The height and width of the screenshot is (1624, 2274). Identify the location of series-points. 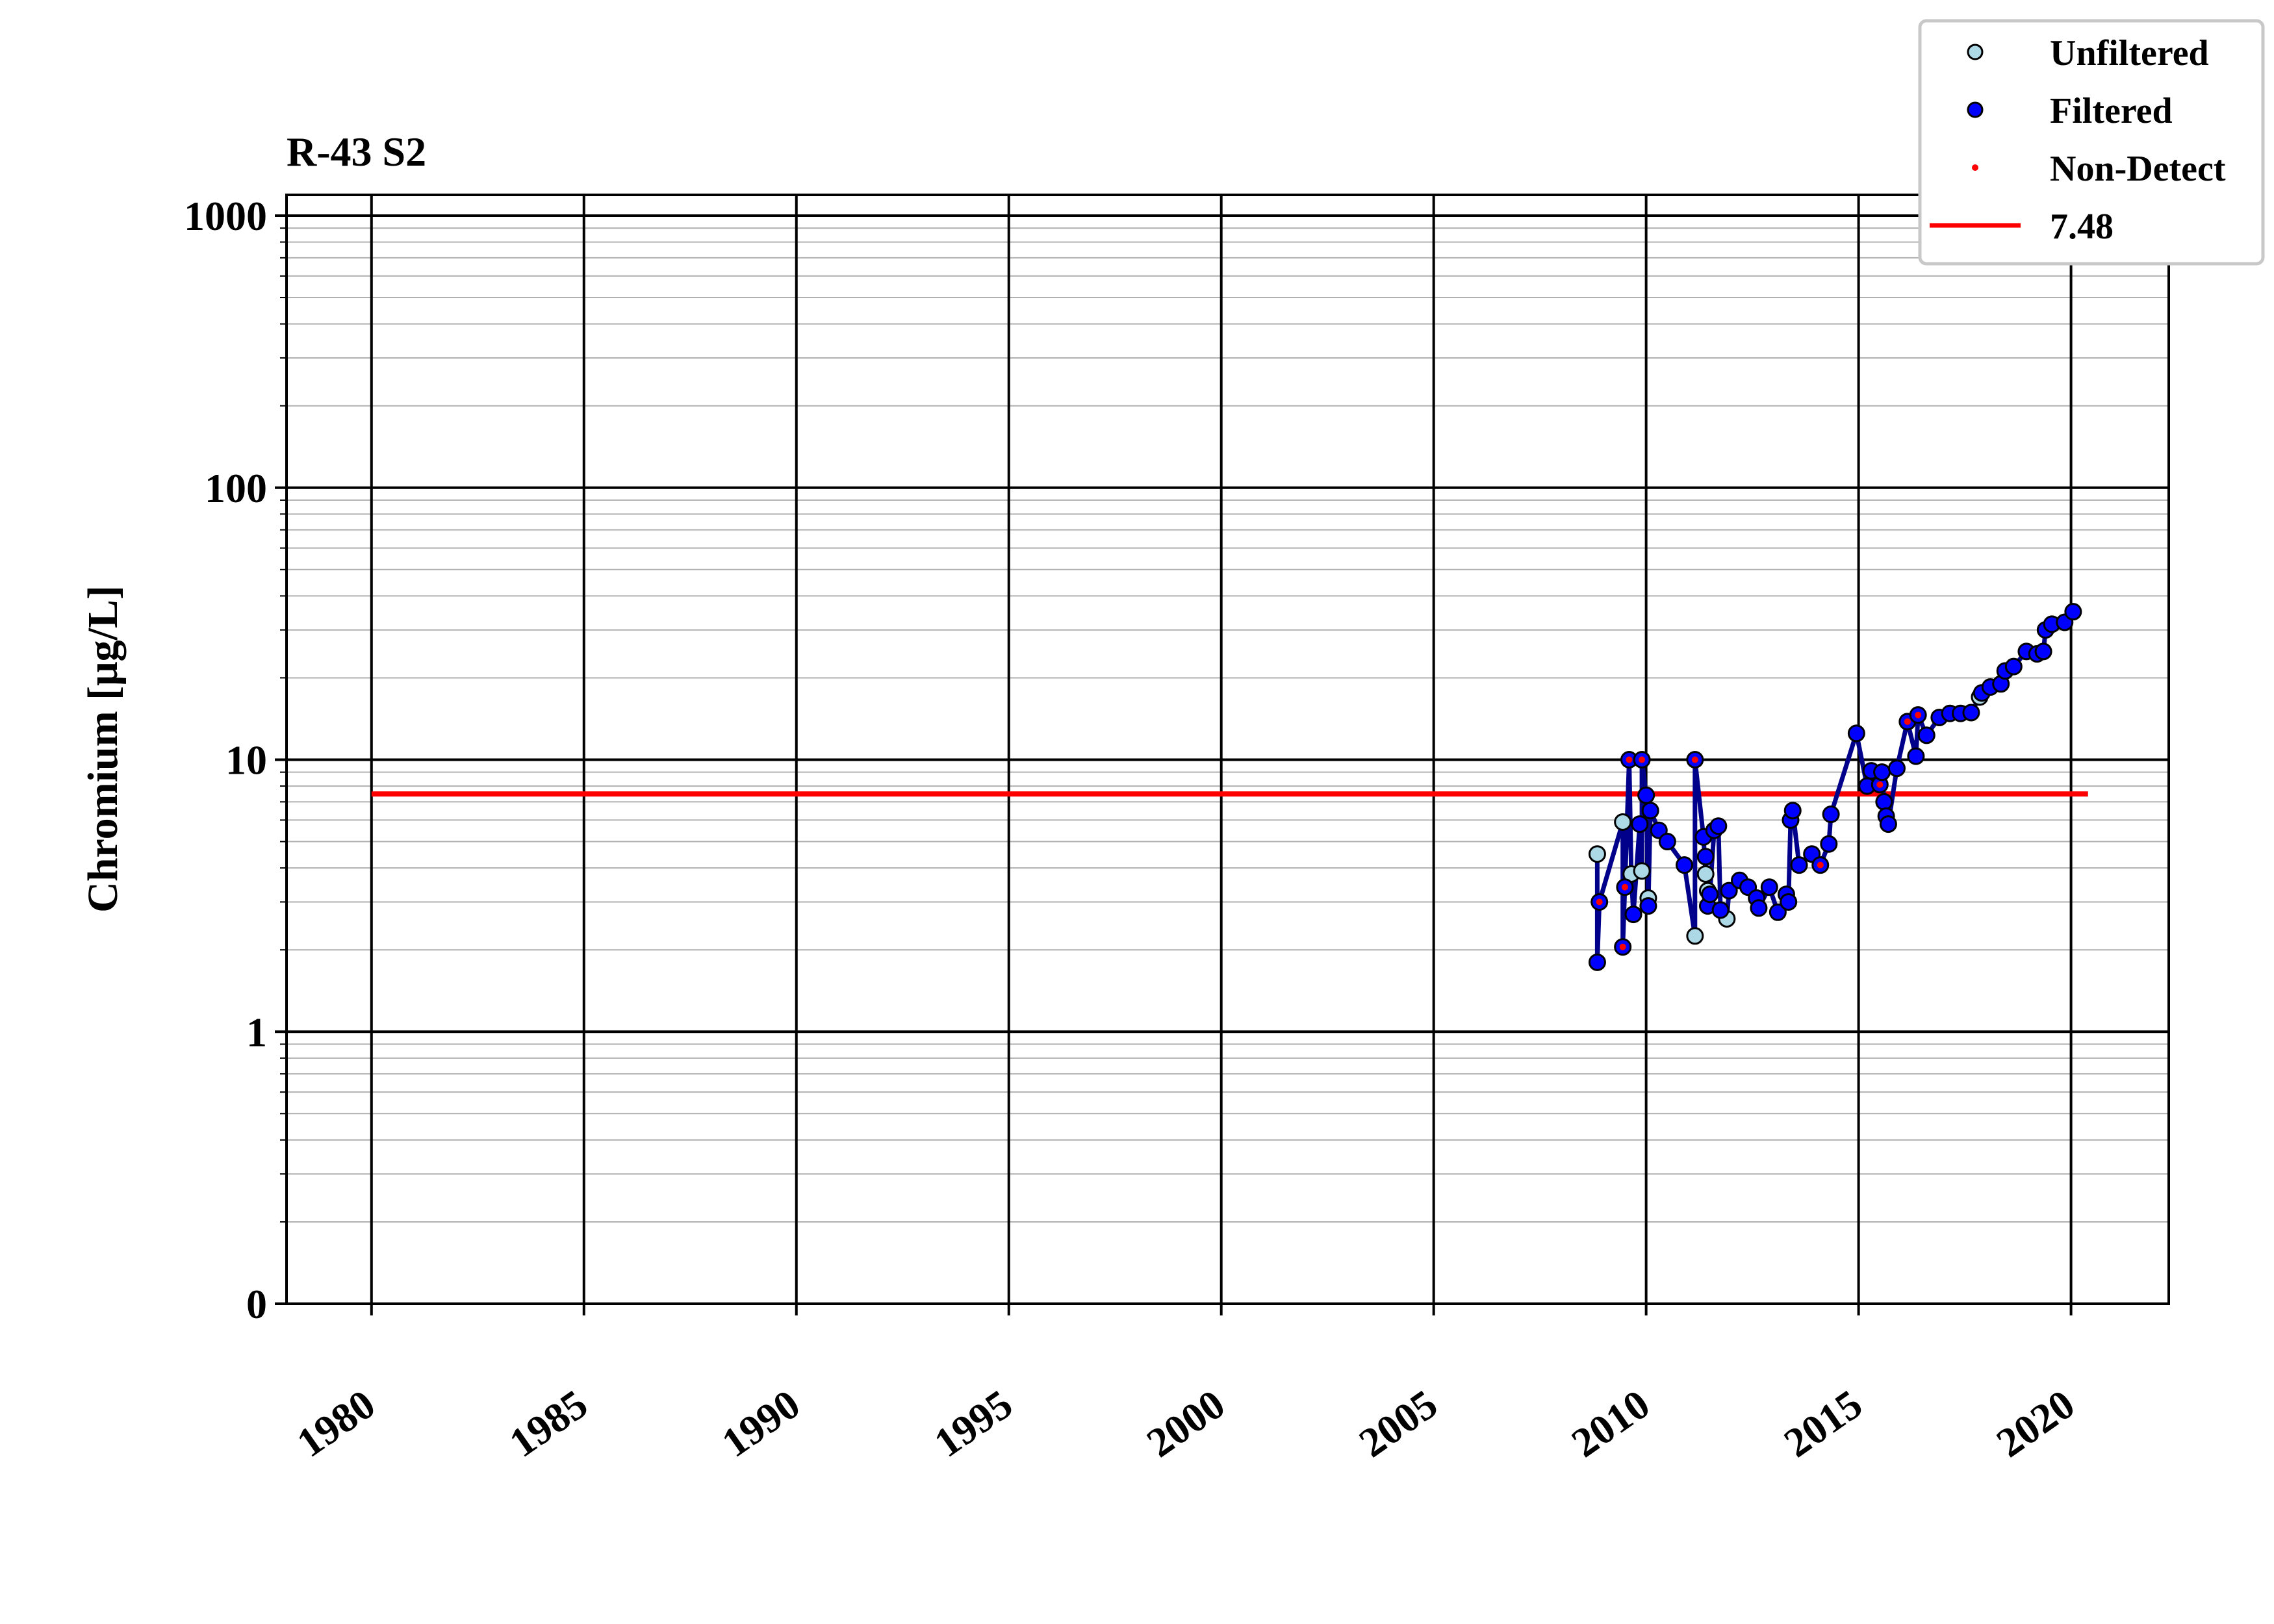
(1835, 787).